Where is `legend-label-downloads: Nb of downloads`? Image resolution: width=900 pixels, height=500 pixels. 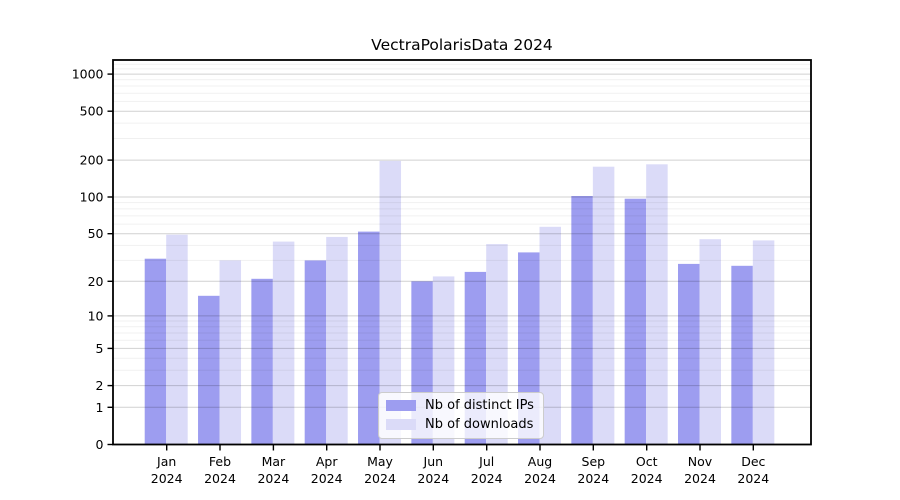
legend-label-downloads: Nb of downloads is located at coordinates (479, 424).